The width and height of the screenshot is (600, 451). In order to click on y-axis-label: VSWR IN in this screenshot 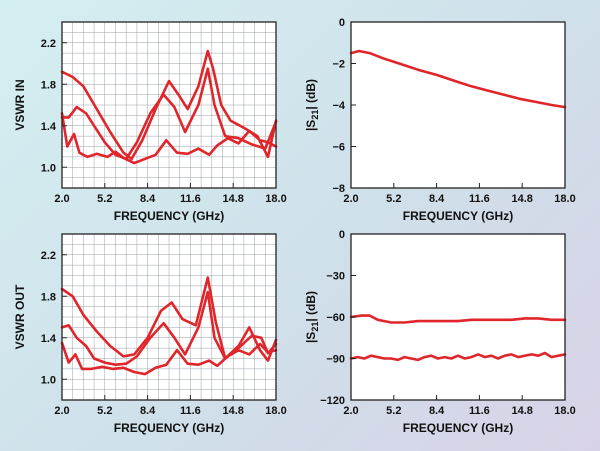, I will do `click(20, 104)`.